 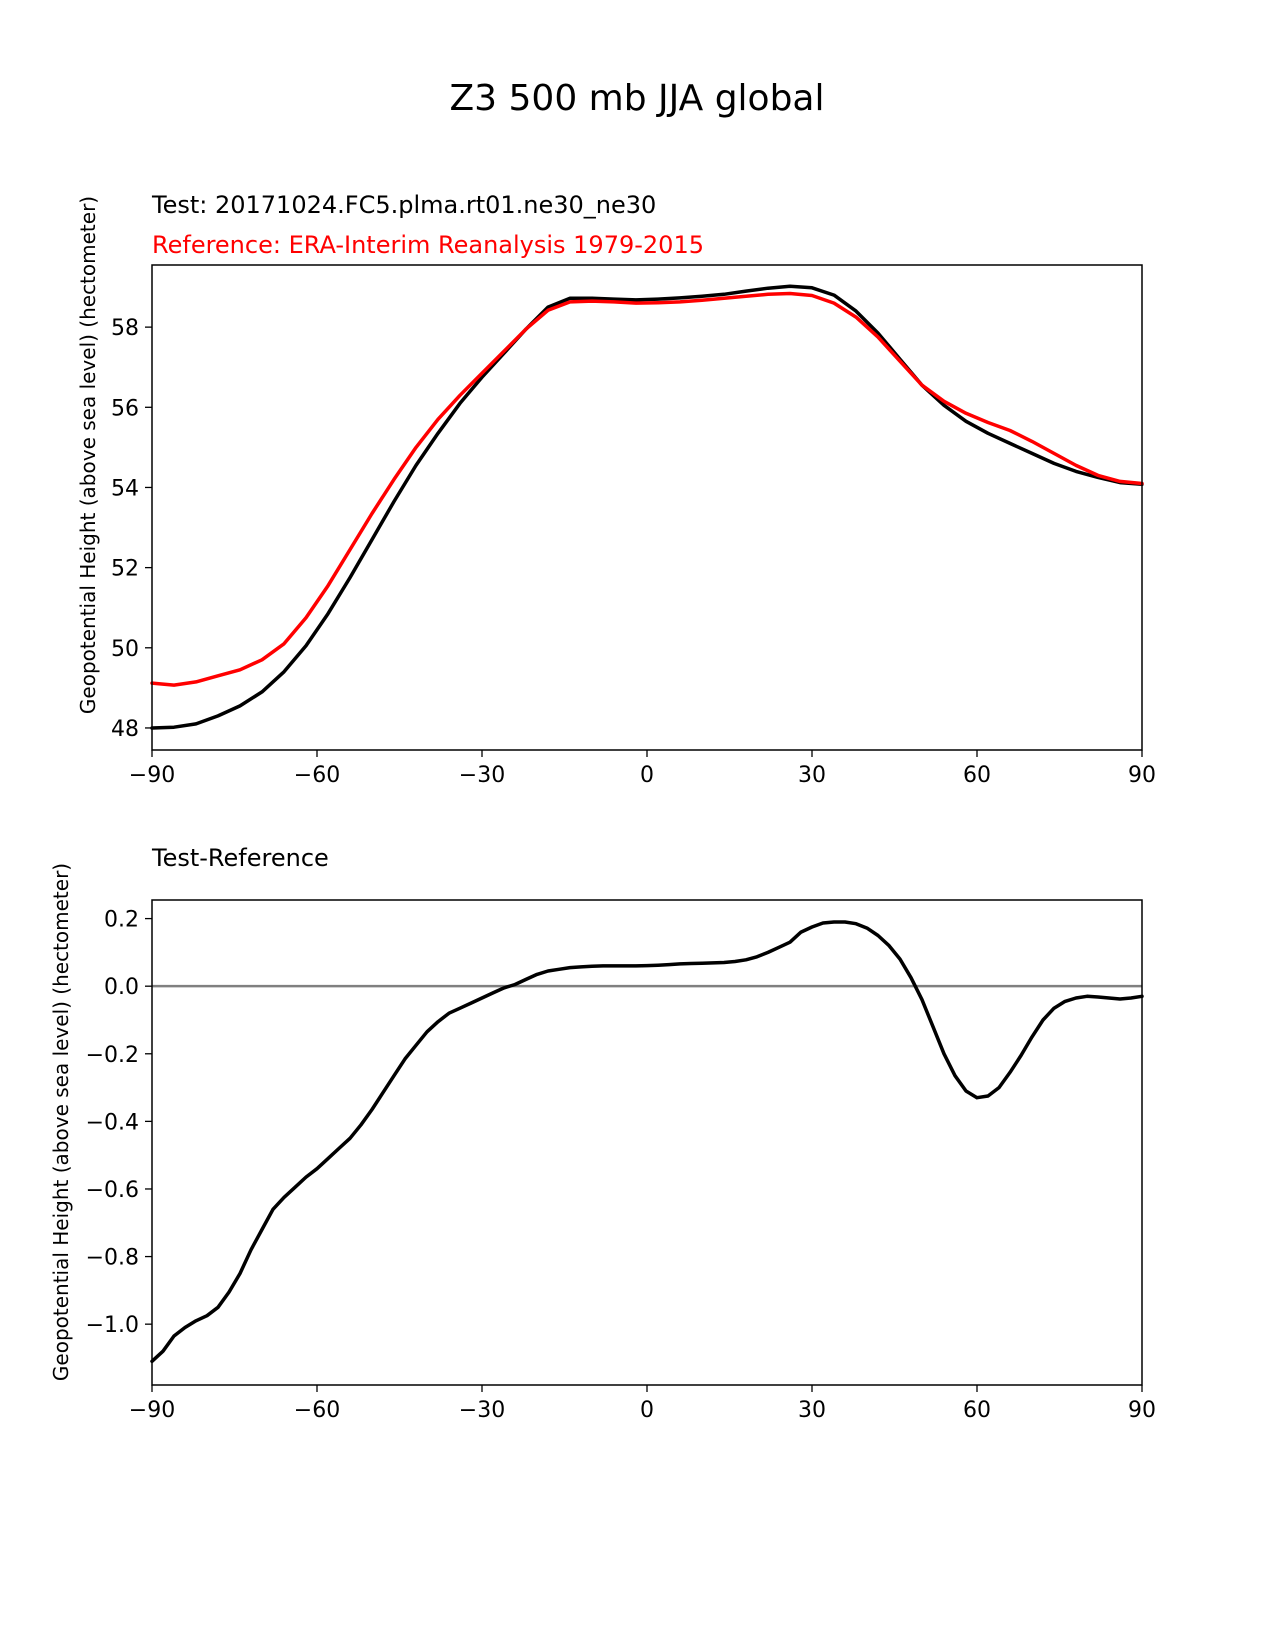 What do you see at coordinates (125, 488) in the screenshot?
I see `top-panel-y-tick-label: 54` at bounding box center [125, 488].